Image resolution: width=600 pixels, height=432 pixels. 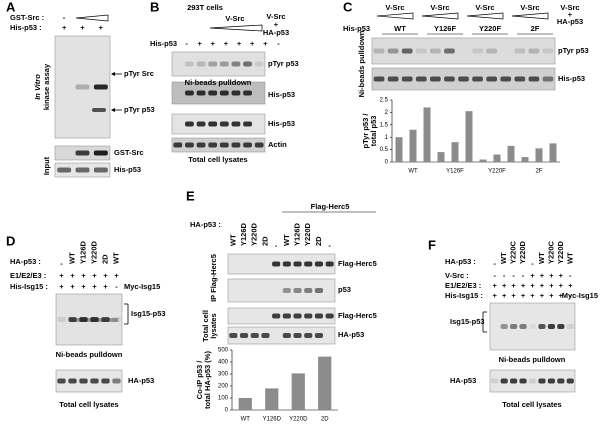 I want to click on label: 2D, so click(x=104, y=259).